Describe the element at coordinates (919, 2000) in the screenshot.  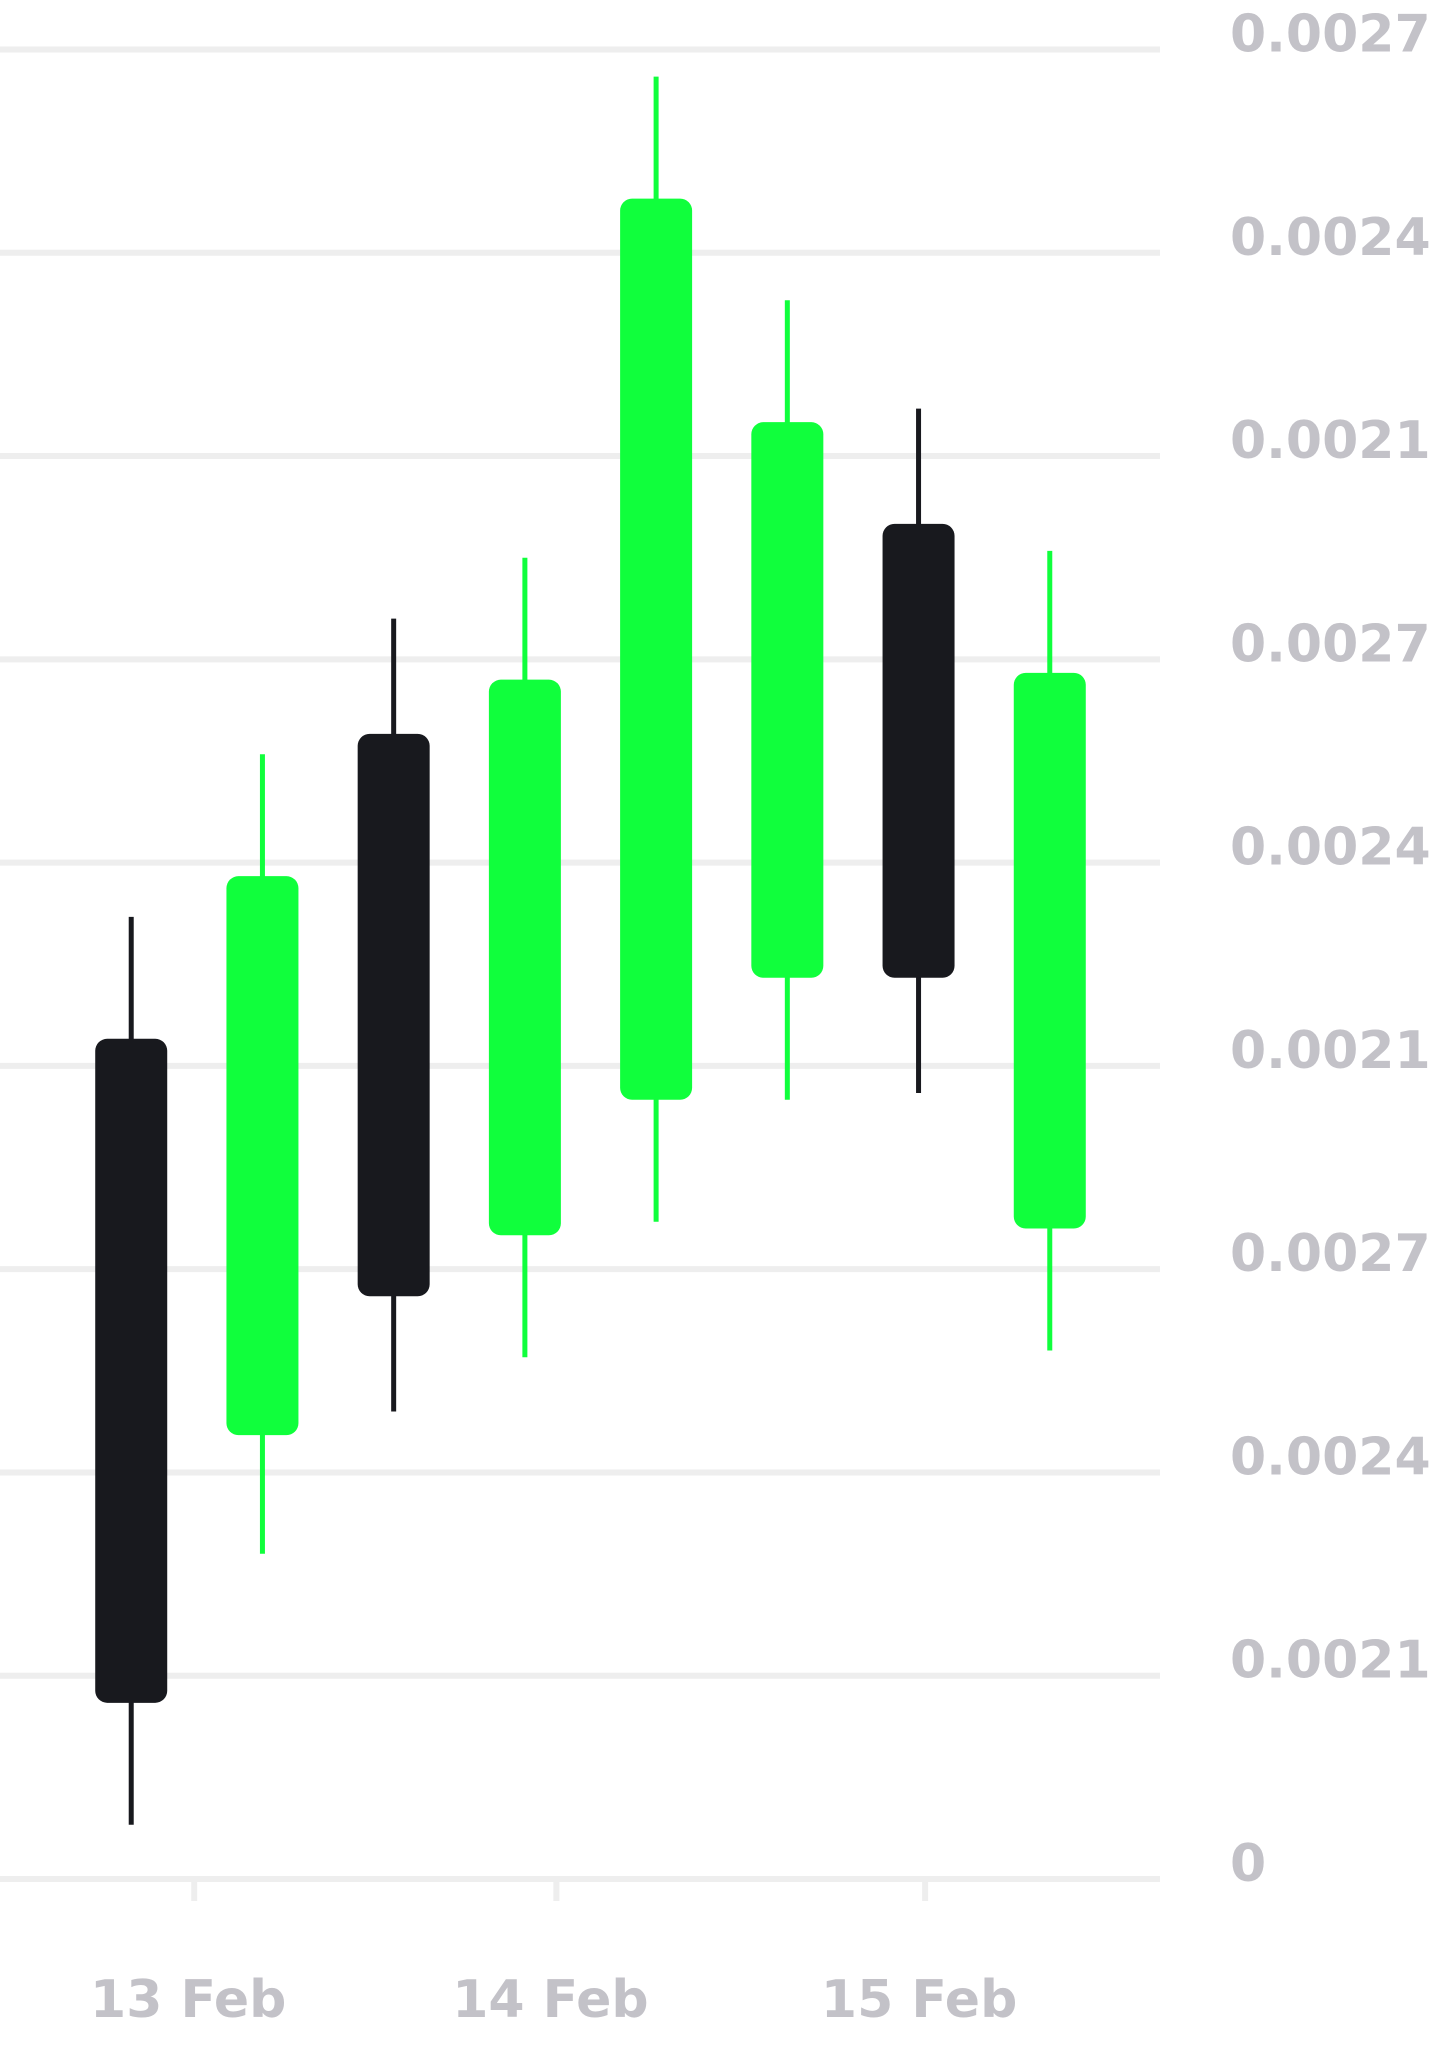
I see `x-tick-label: 15 Feb` at that location.